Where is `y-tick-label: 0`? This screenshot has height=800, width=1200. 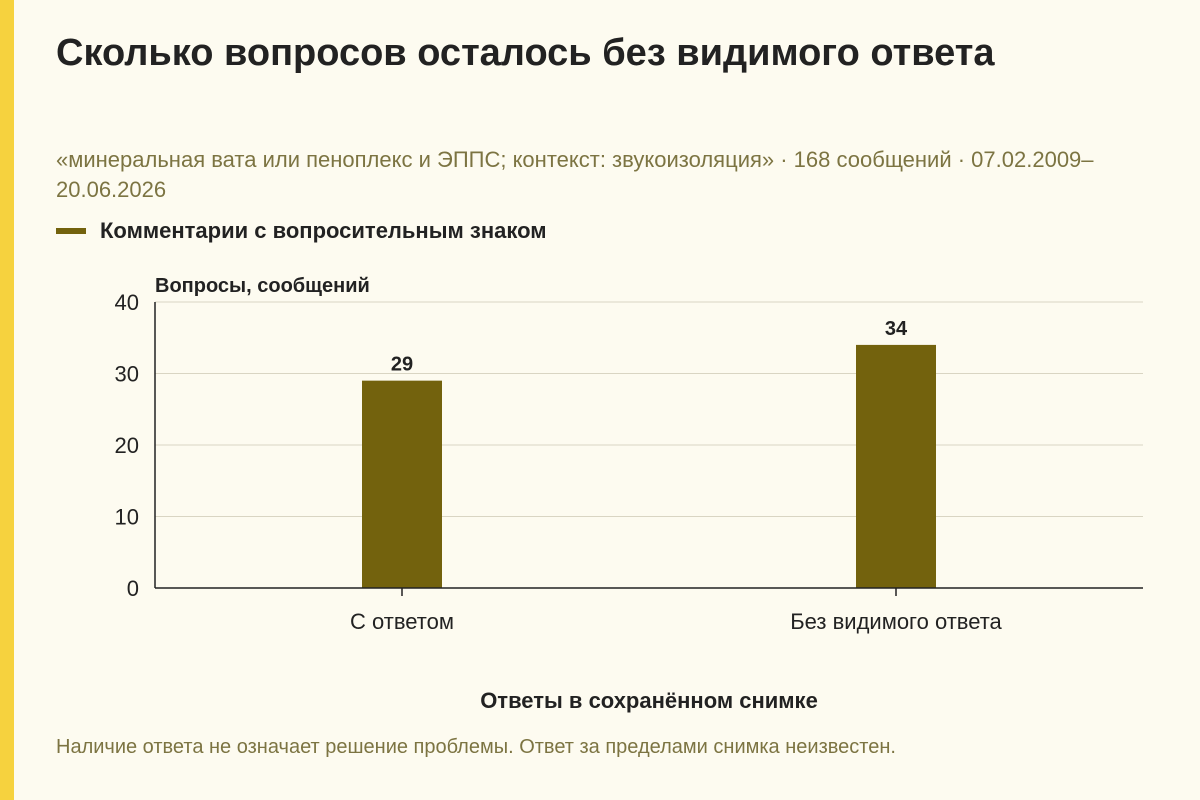
y-tick-label: 0 is located at coordinates (133, 588).